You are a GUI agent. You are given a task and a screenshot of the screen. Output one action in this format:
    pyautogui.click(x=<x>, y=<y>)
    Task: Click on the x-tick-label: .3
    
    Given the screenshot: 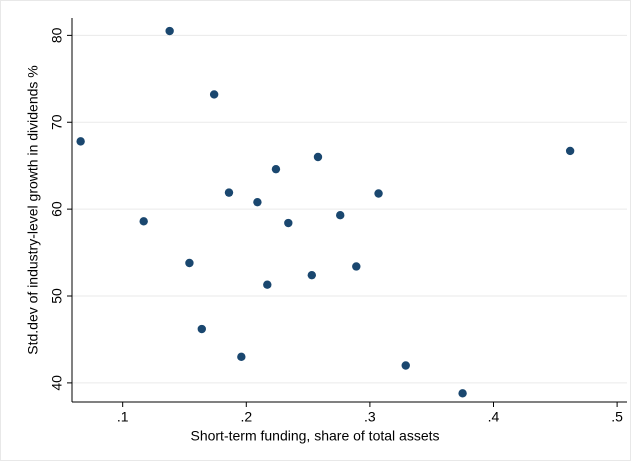 What is the action you would take?
    pyautogui.click(x=370, y=417)
    